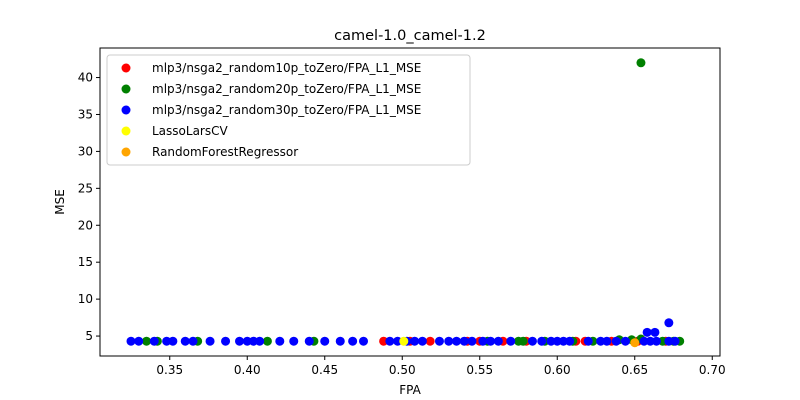 This screenshot has height=400, width=800. Describe the element at coordinates (85, 262) in the screenshot. I see `y-tick-label: 15` at that location.